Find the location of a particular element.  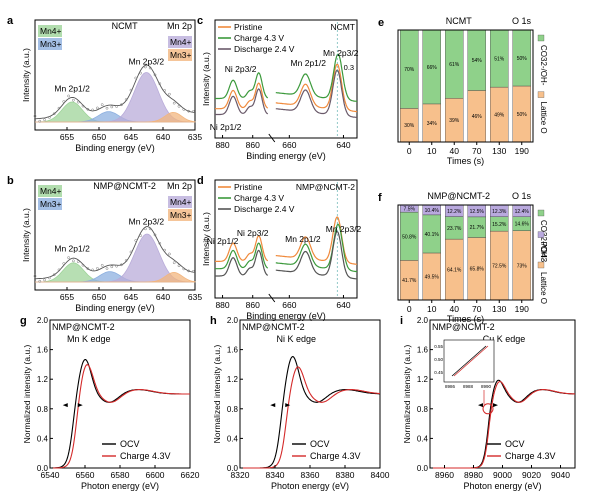

panel-i-y-tick-label-0.8: 0.8 is located at coordinates (423, 409).